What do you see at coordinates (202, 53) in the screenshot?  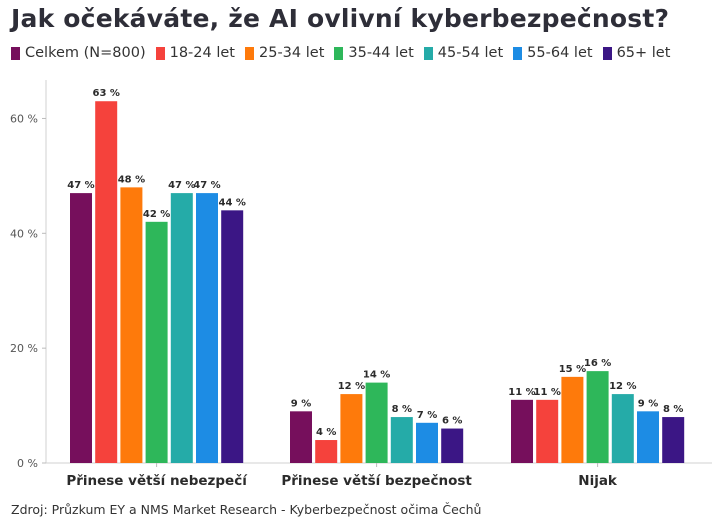 I see `legend-label: 18-24 let` at bounding box center [202, 53].